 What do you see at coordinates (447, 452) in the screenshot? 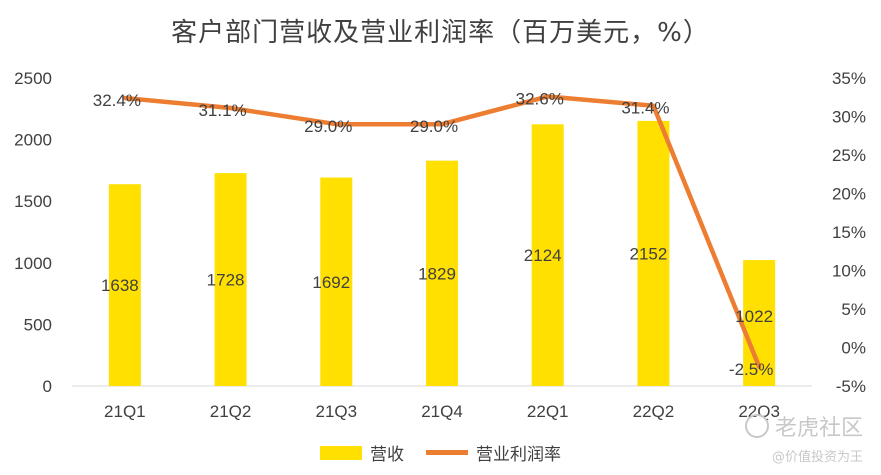
I see `legend-line-swatch` at bounding box center [447, 452].